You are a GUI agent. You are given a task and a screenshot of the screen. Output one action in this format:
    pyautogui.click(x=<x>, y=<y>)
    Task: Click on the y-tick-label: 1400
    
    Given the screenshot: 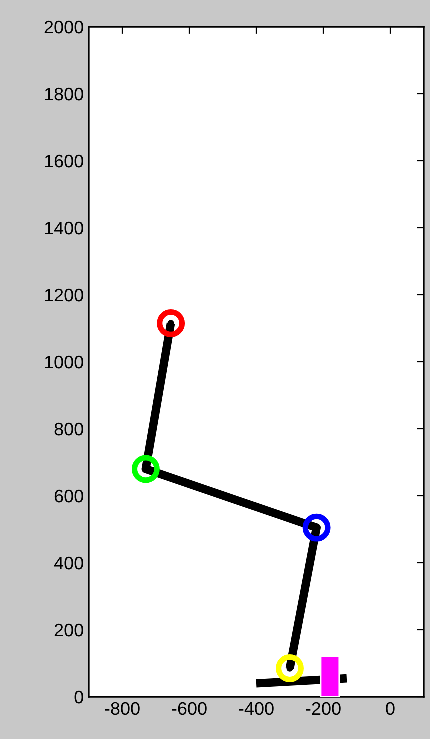 What is the action you would take?
    pyautogui.click(x=64, y=228)
    